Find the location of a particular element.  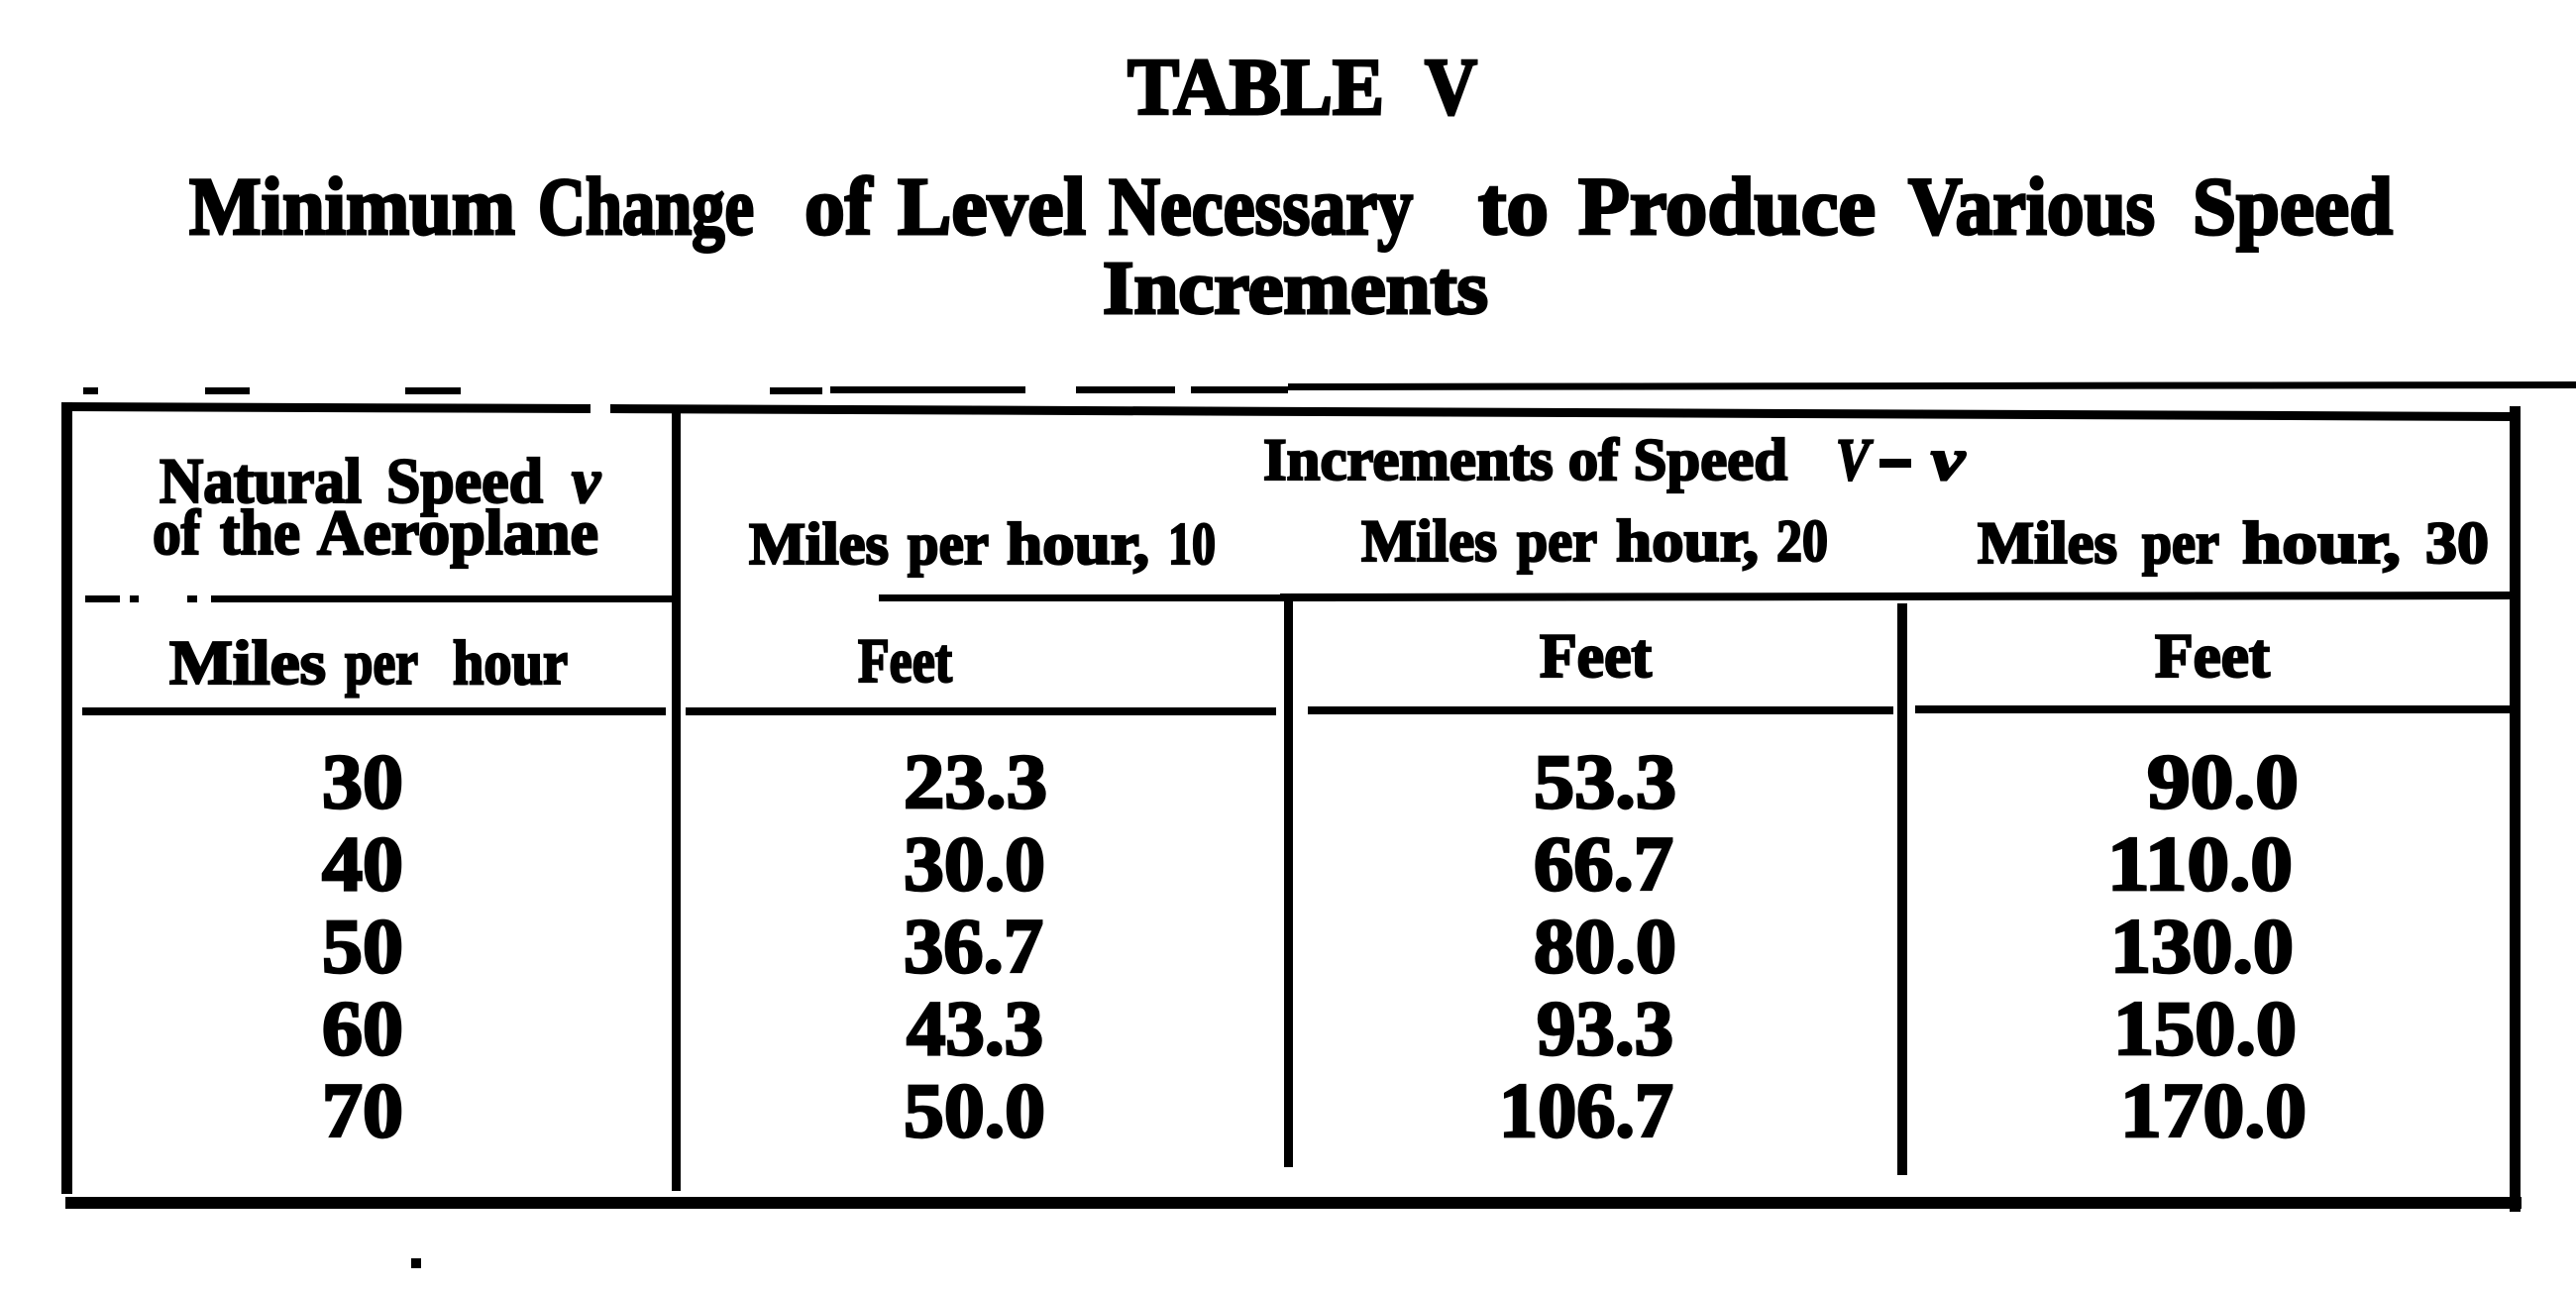

svg-text: 110.0 is located at coordinates (2200, 864).